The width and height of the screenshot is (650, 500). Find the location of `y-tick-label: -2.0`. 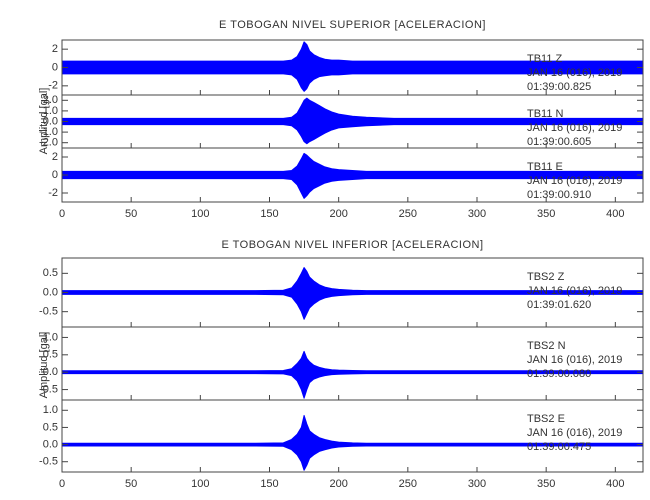

y-tick-label: -2.0 is located at coordinates (48, 143).